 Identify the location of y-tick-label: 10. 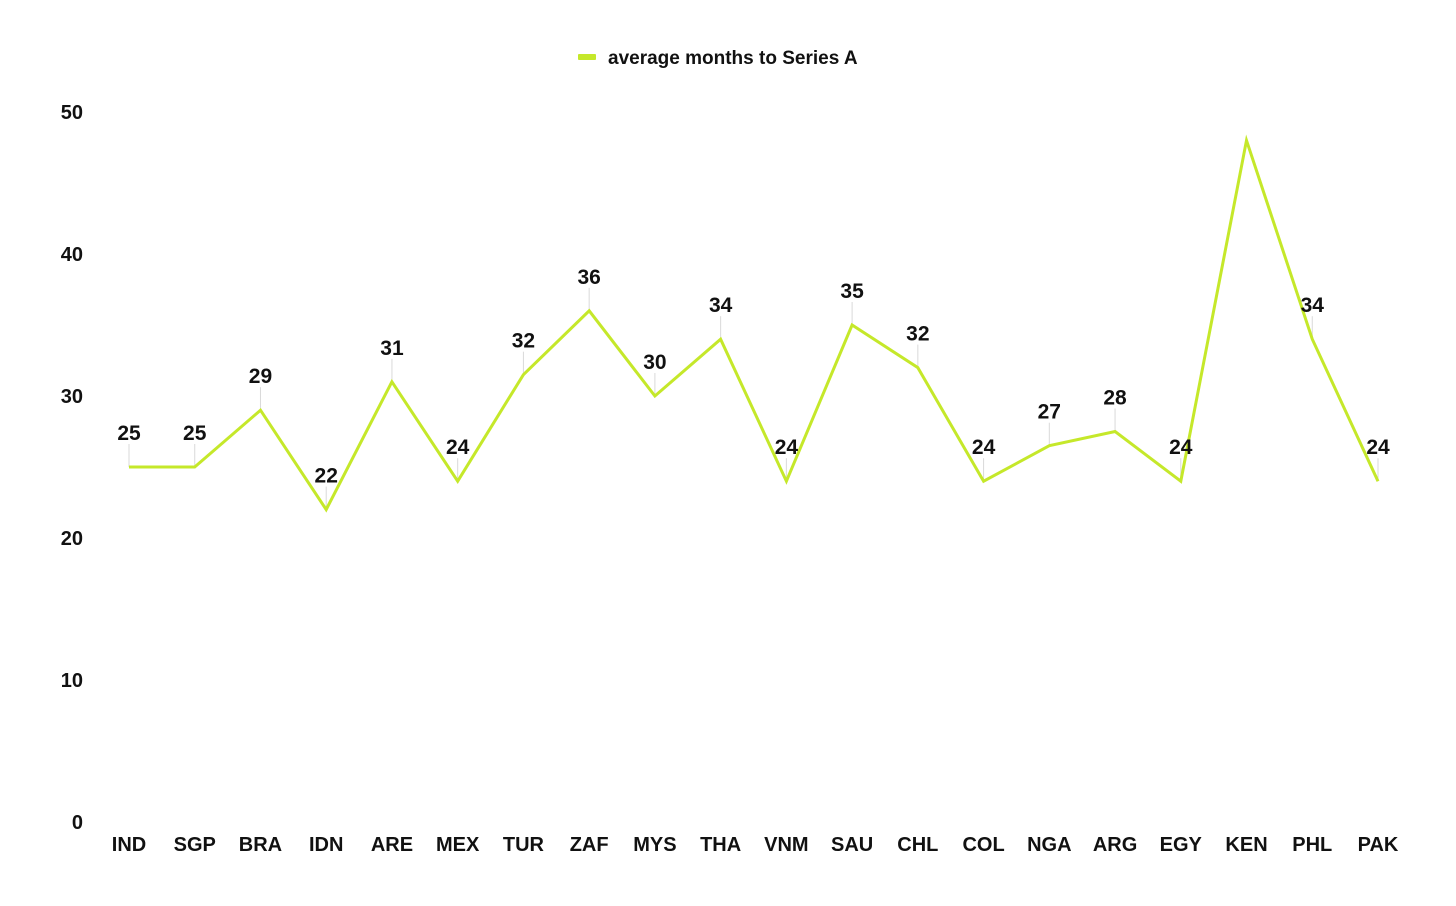
(72, 681).